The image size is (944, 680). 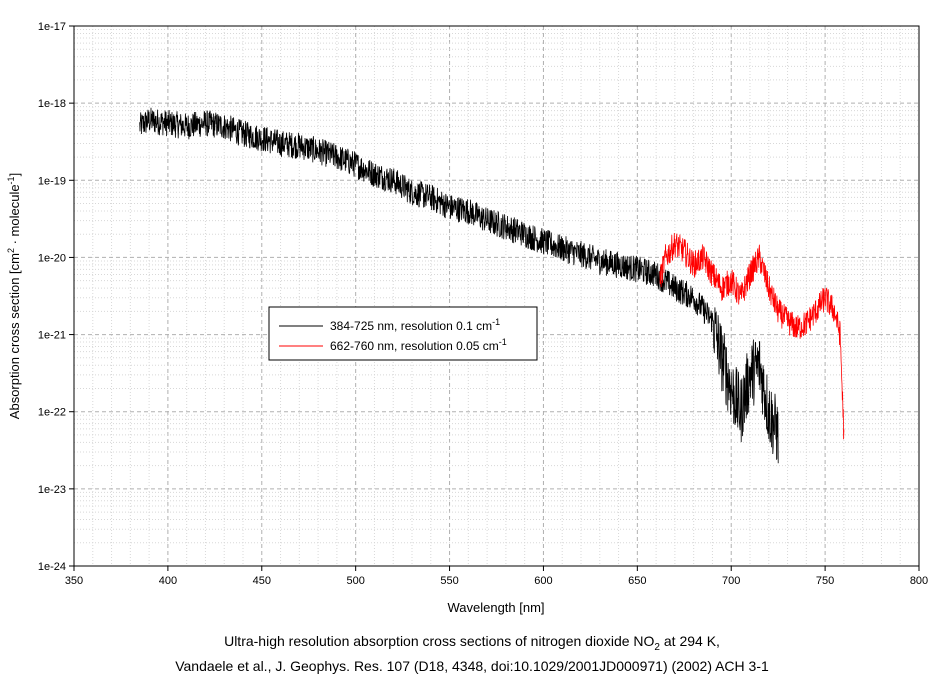 I want to click on x-tick-label: 800, so click(x=919, y=581).